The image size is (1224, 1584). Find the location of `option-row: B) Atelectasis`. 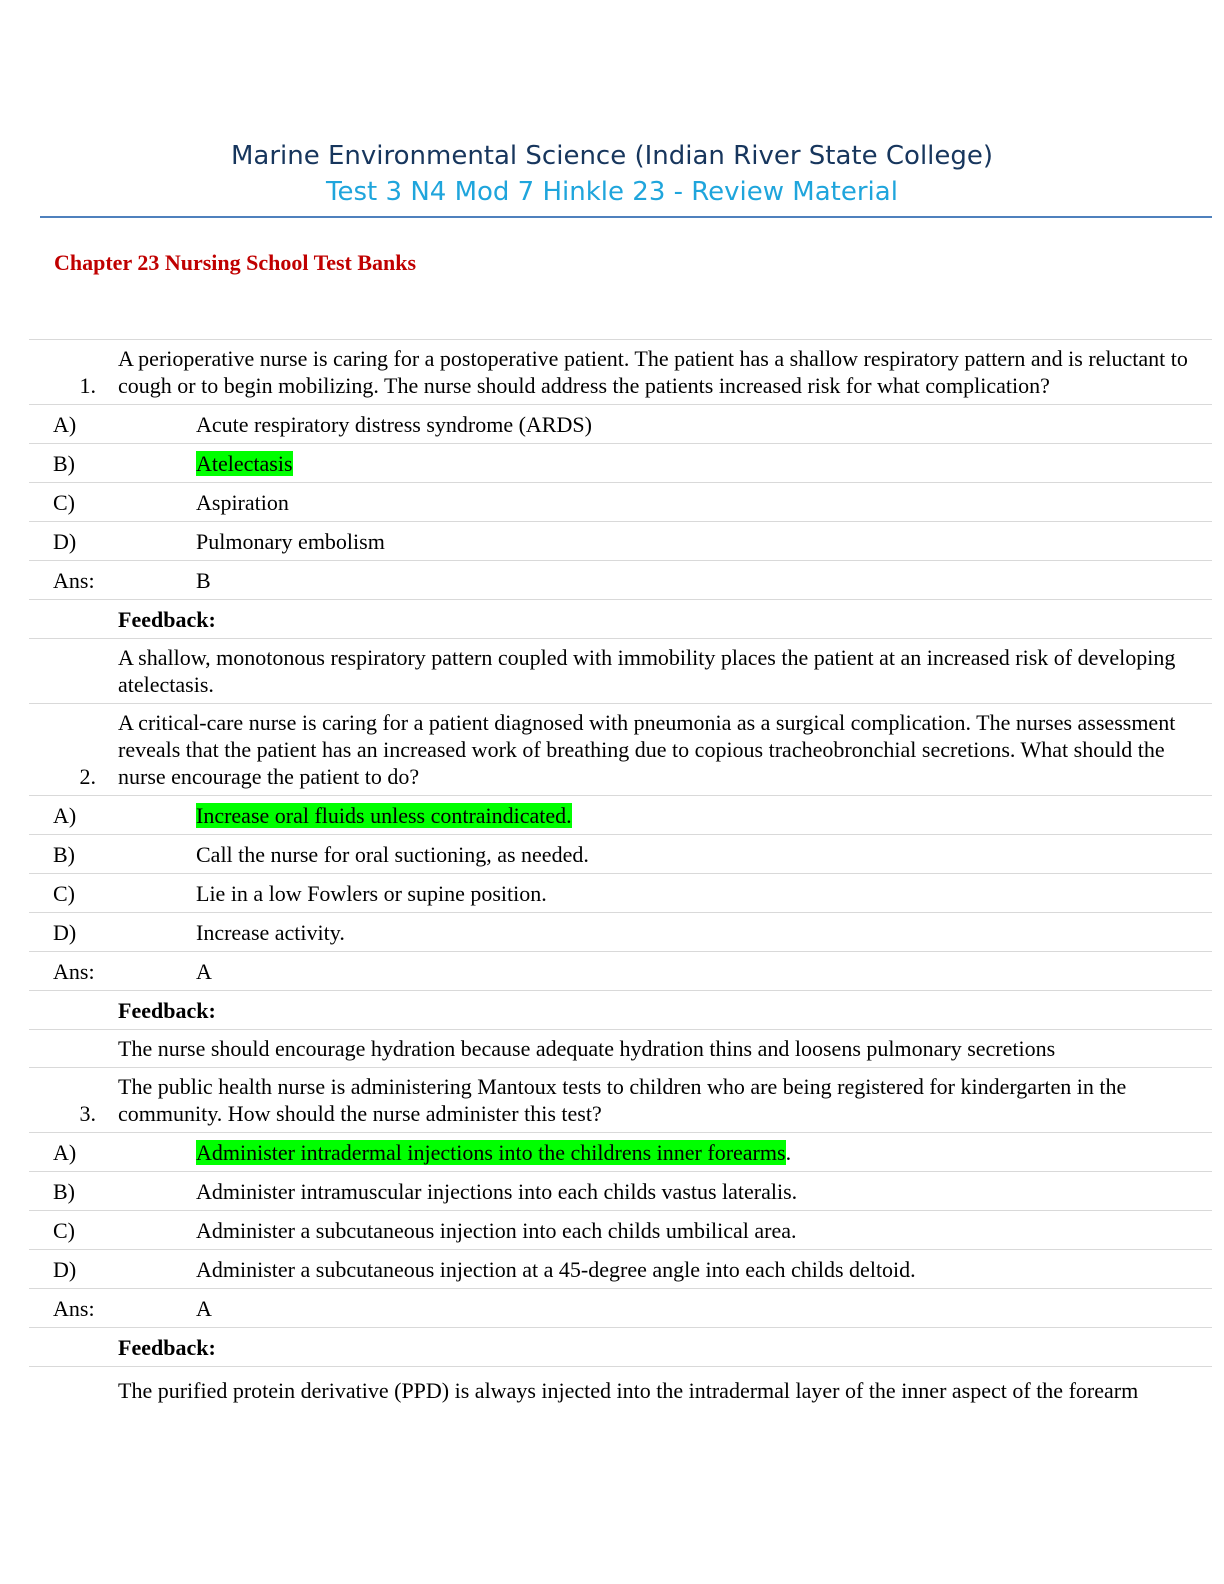

option-row: B) Atelectasis is located at coordinates (620, 462).